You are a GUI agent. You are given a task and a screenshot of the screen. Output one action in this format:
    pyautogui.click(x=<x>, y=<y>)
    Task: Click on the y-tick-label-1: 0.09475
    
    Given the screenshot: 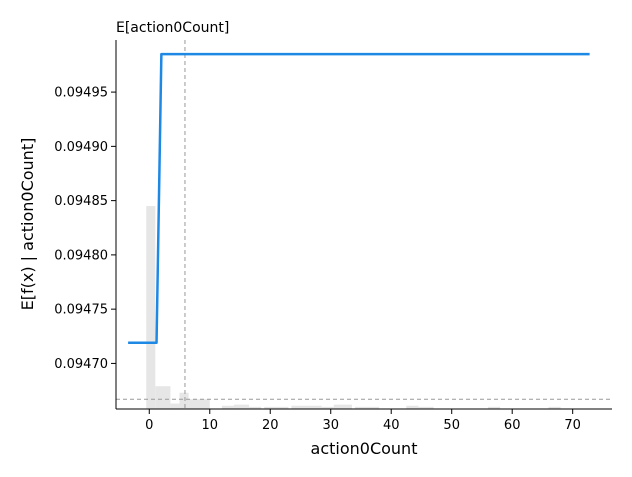 What is the action you would take?
    pyautogui.click(x=81, y=310)
    